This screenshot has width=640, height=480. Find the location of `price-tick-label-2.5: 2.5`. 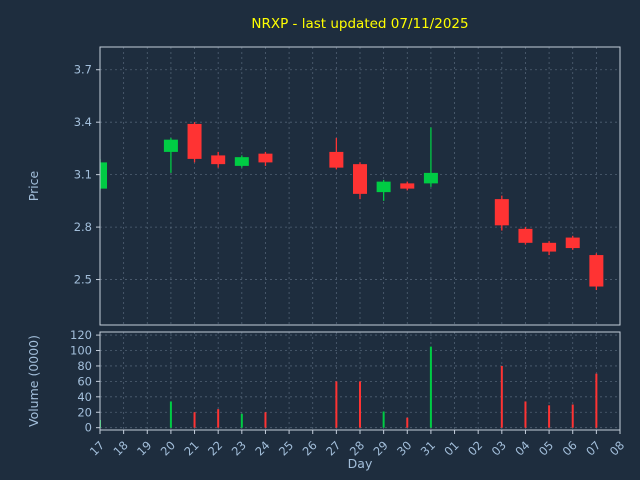

price-tick-label-2.5: 2.5 is located at coordinates (83, 280).